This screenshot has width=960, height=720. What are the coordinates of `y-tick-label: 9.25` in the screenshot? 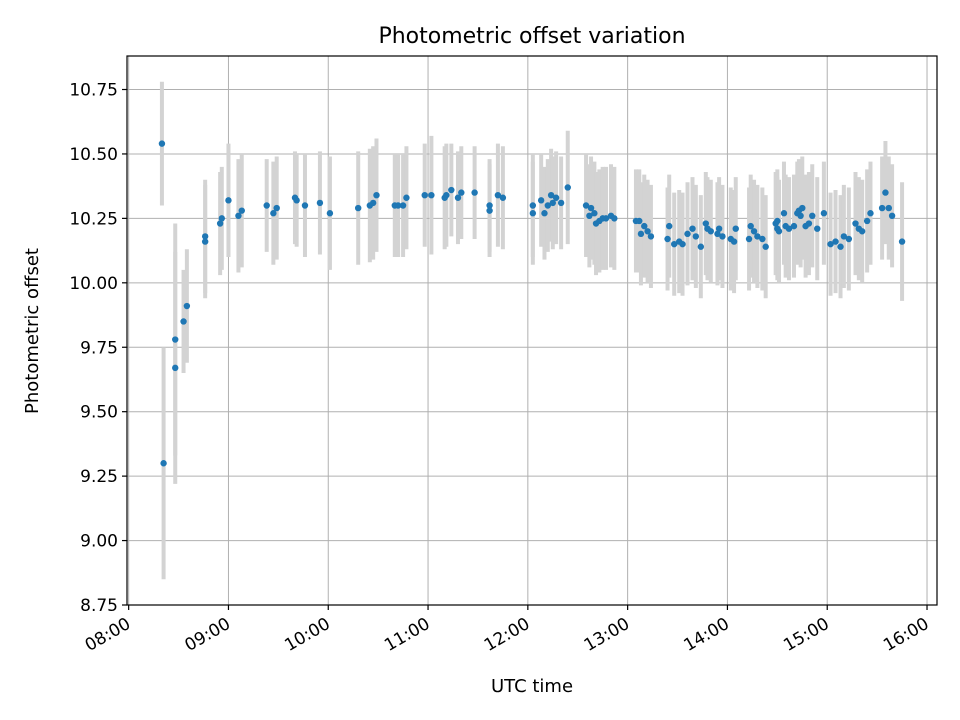 It's located at (99, 477).